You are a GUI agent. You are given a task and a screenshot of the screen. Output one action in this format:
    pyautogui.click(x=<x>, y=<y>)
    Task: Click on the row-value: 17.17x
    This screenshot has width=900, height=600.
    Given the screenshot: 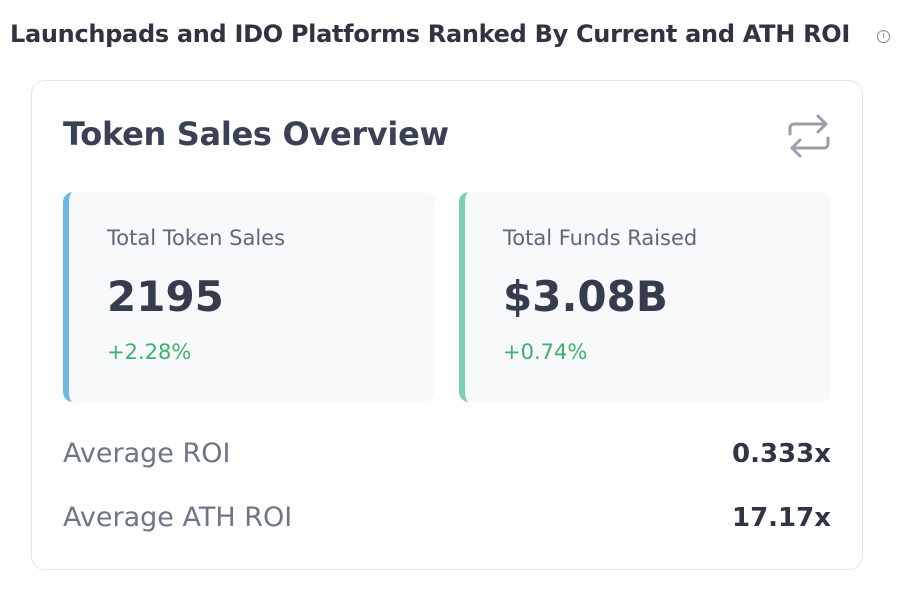 What is the action you would take?
    pyautogui.click(x=781, y=518)
    